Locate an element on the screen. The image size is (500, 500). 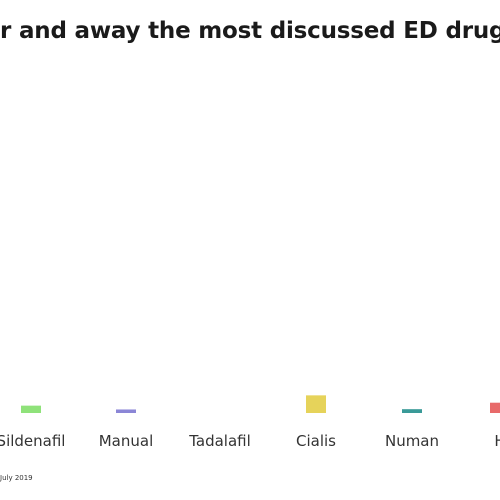
chart-title: r and away the most discussed ED drug is located at coordinates (250, 31).